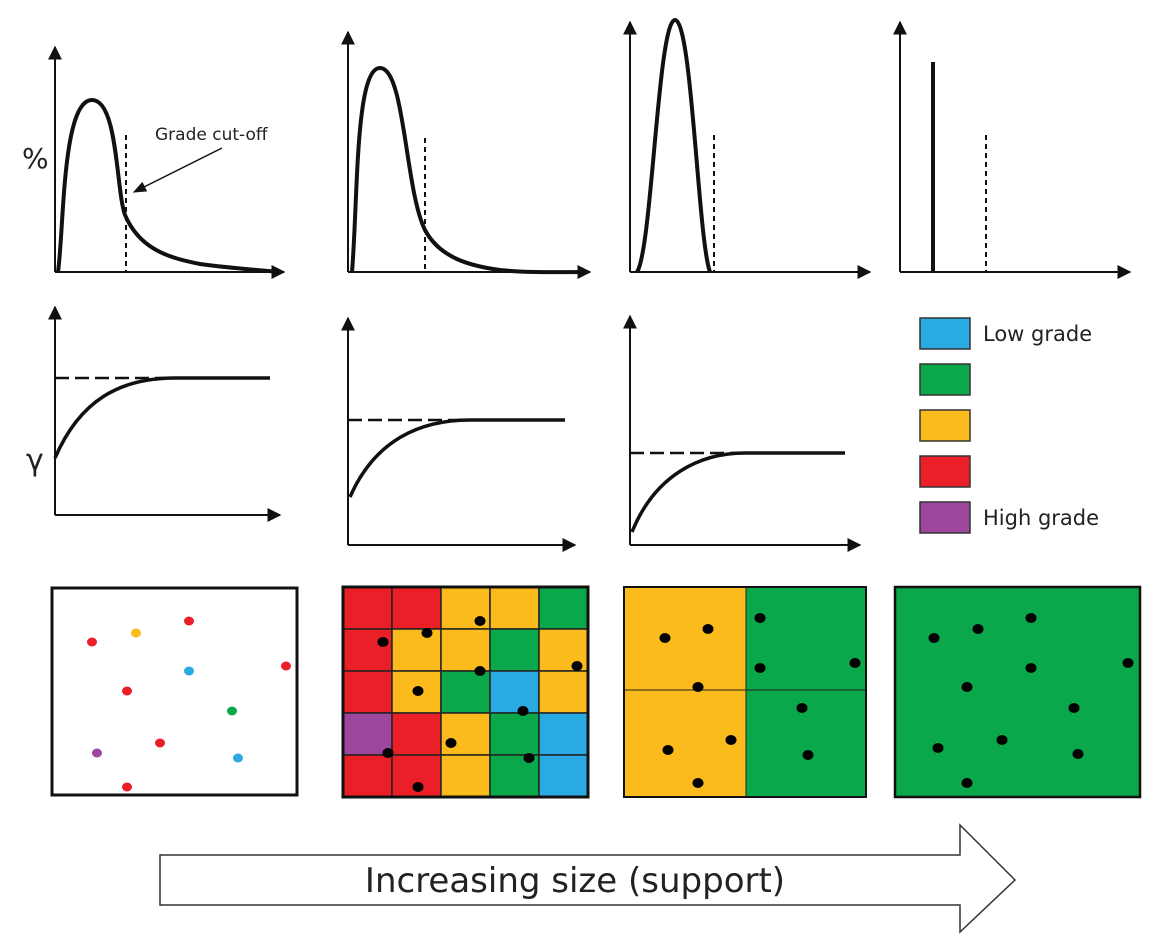 The image size is (1170, 946). I want to click on point-sample-map, so click(174, 691).